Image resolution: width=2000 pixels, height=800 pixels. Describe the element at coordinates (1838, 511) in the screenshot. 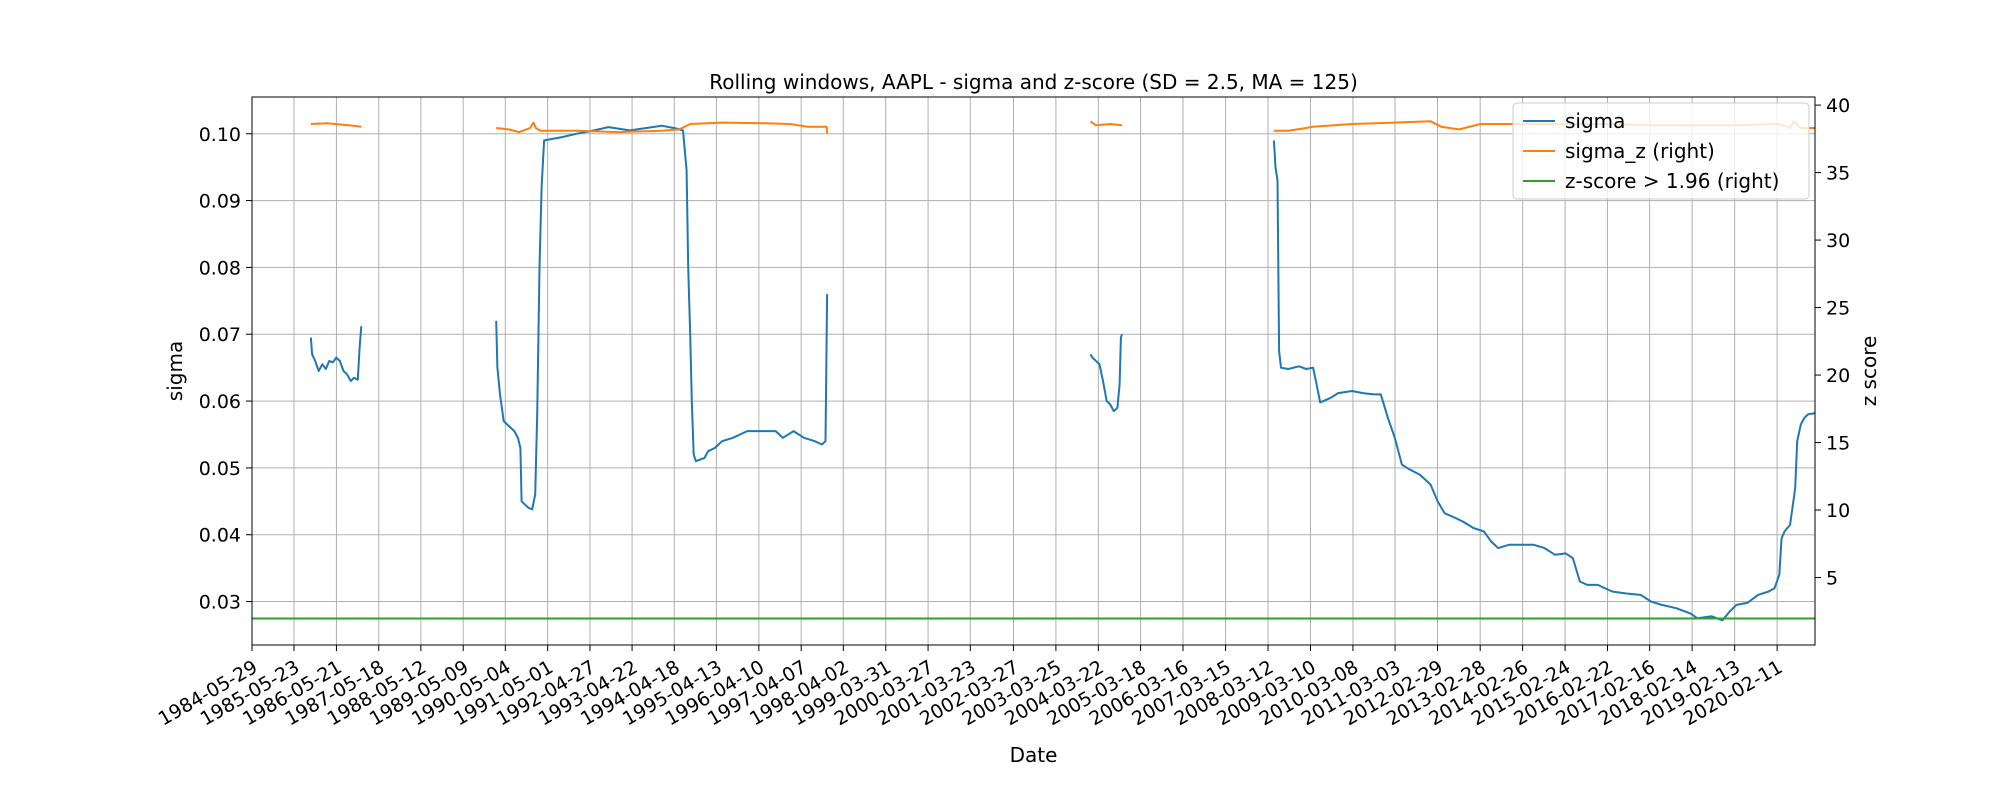

I see `y-right-tick-label: 10` at that location.